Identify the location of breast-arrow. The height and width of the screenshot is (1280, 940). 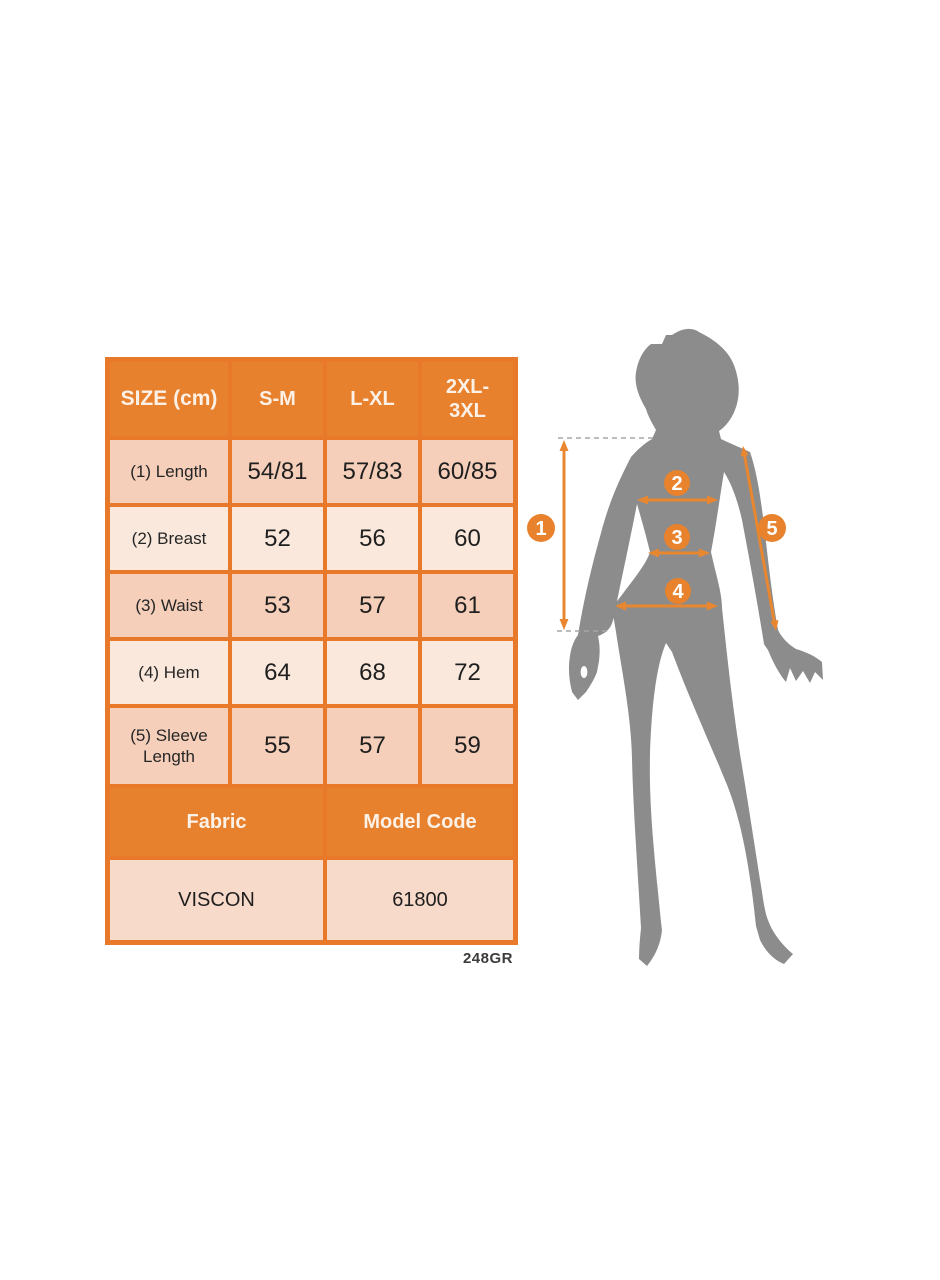
(677, 500).